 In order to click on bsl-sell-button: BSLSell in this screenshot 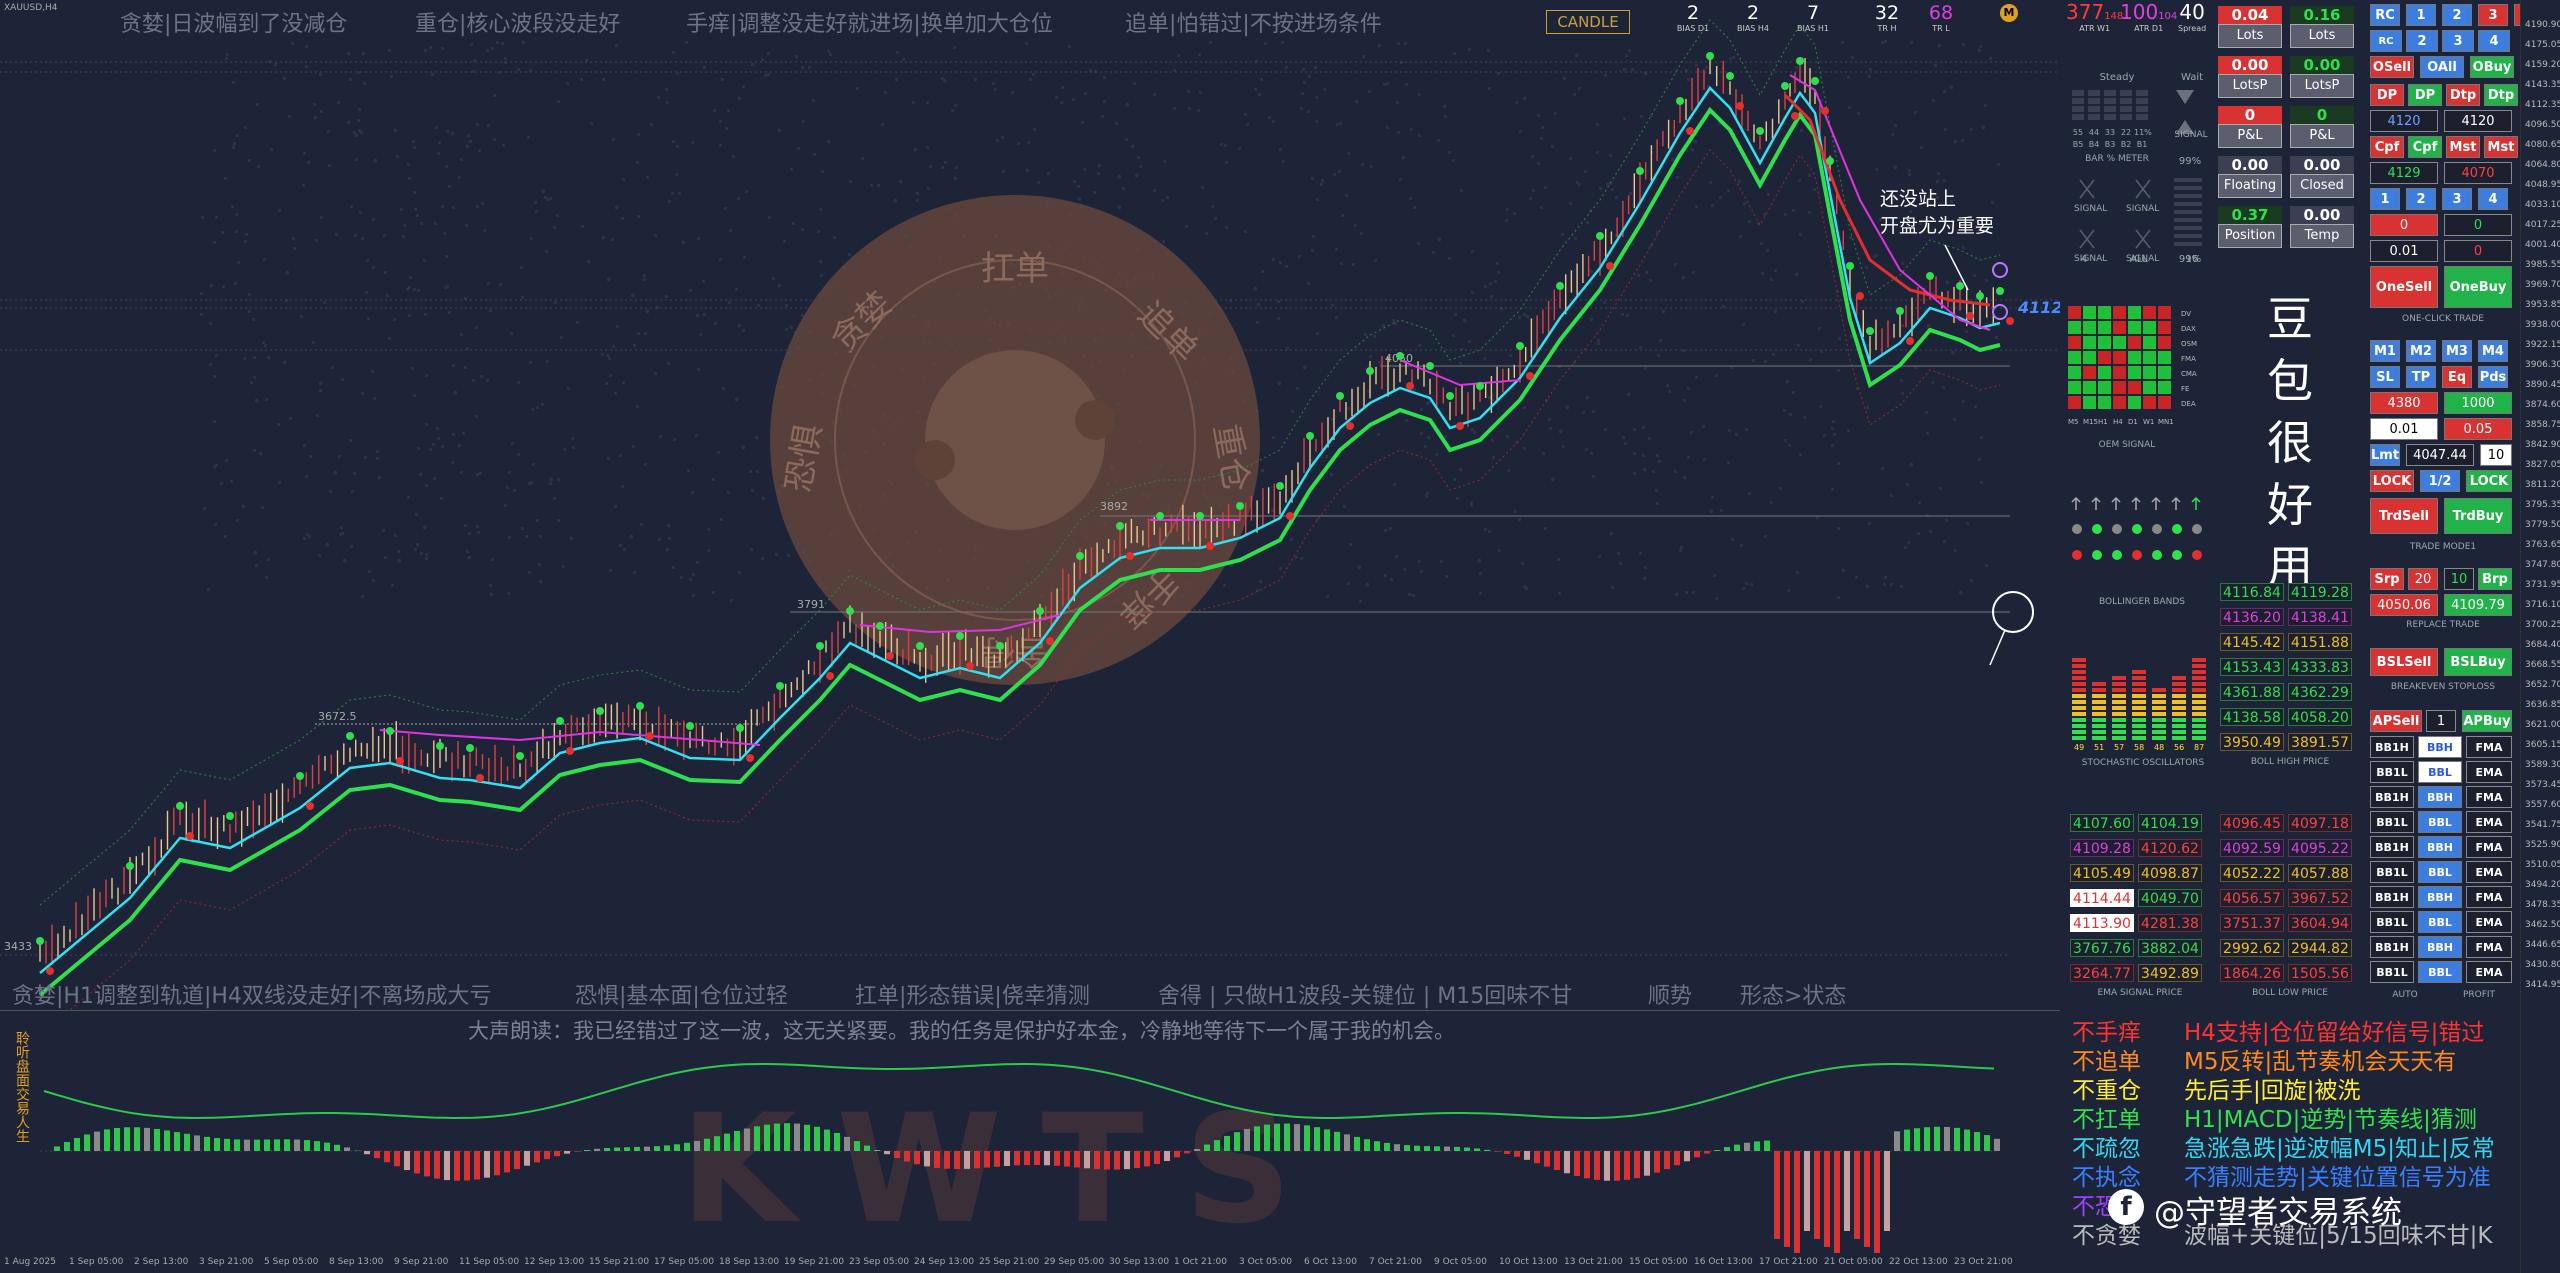, I will do `click(2404, 662)`.